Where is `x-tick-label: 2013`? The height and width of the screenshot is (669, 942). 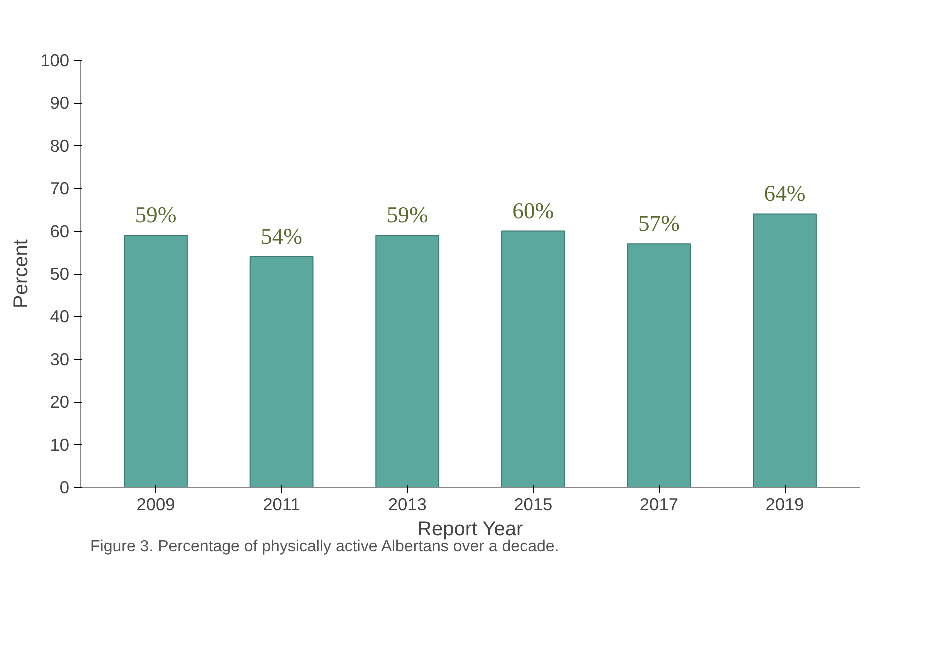 x-tick-label: 2013 is located at coordinates (407, 504).